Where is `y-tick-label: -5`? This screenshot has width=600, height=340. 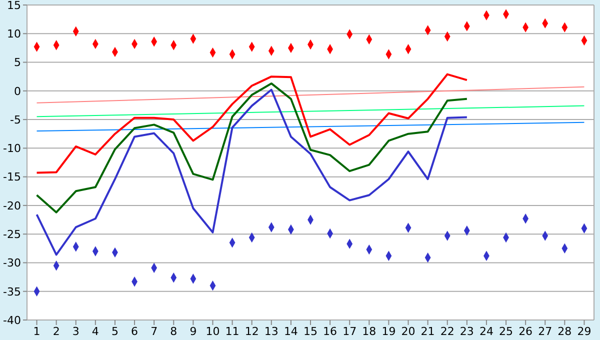
y-tick-label: -5 is located at coordinates (15, 119).